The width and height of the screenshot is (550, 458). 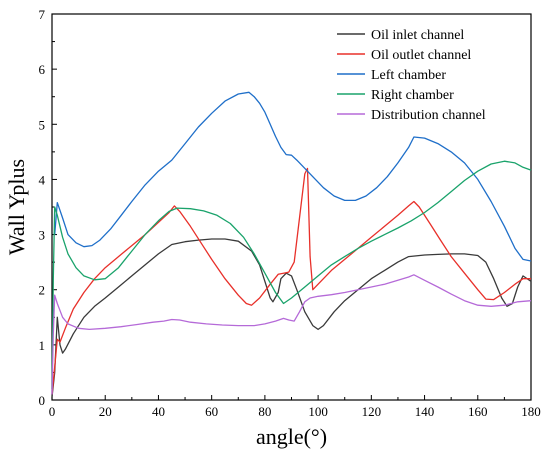 What do you see at coordinates (158, 411) in the screenshot?
I see `x-tick-label: 40` at bounding box center [158, 411].